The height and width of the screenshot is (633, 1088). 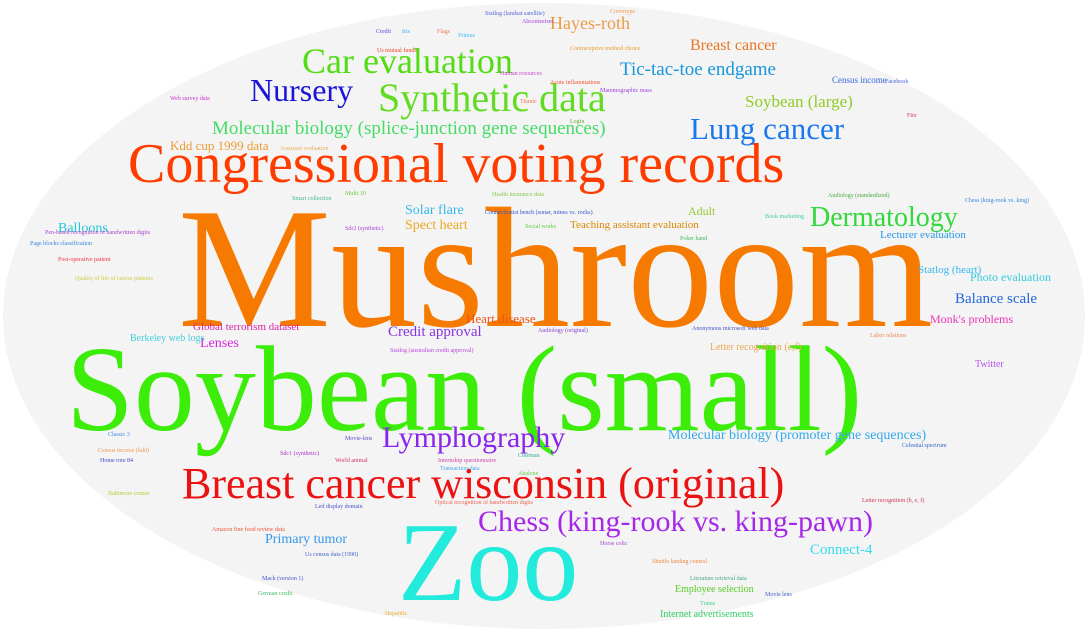 What do you see at coordinates (622, 12) in the screenshot?
I see `word: Covertype` at bounding box center [622, 12].